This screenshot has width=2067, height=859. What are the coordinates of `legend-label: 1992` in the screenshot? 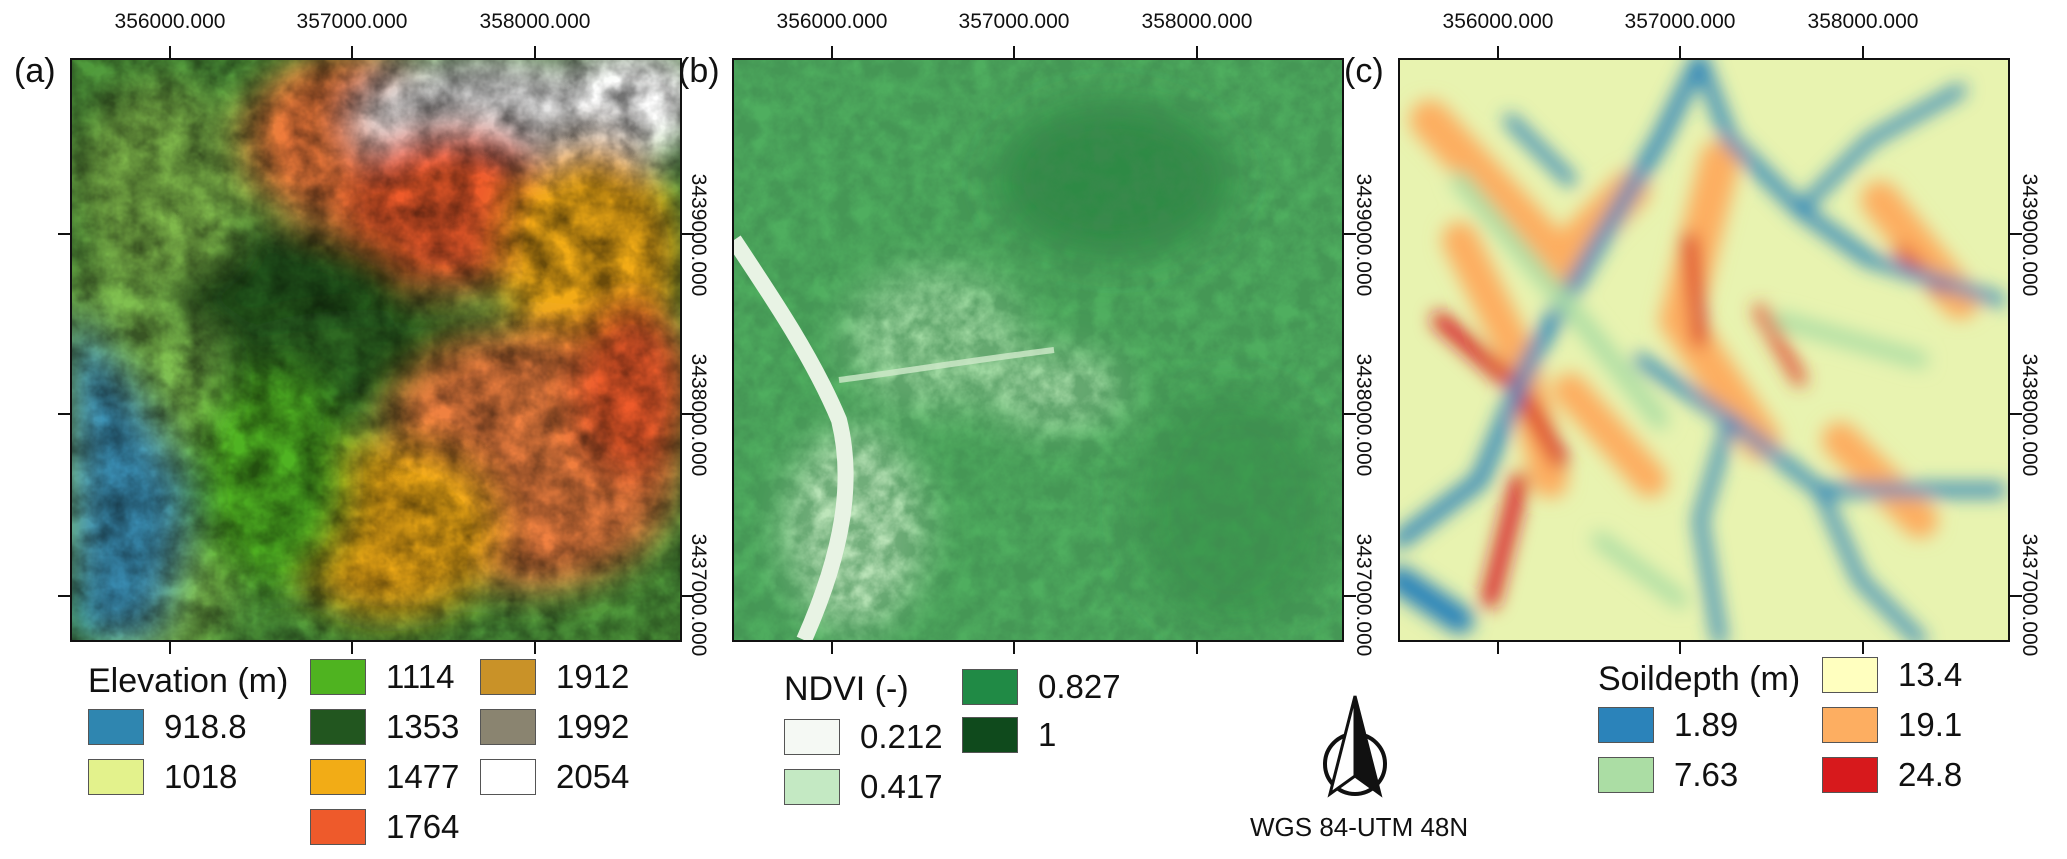 It's located at (593, 726).